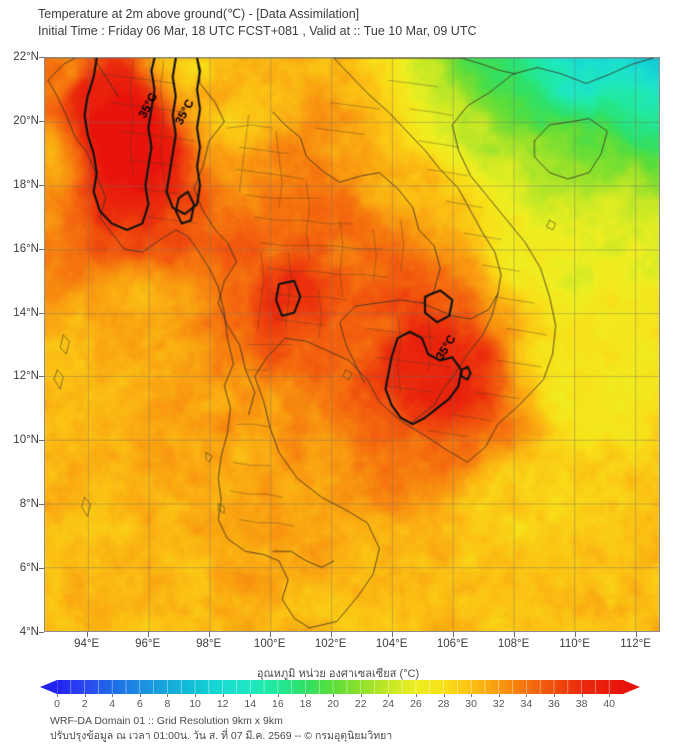 This screenshot has width=676, height=756. I want to click on colorbar-swatch, so click(340, 689).